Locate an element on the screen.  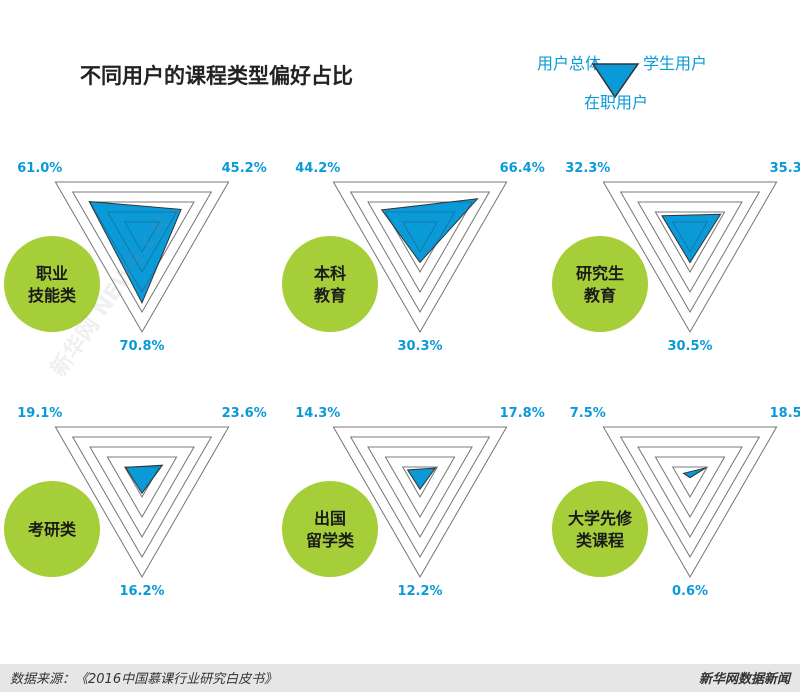
footer-brand: 新华网数据新闻 is located at coordinates (745, 679).